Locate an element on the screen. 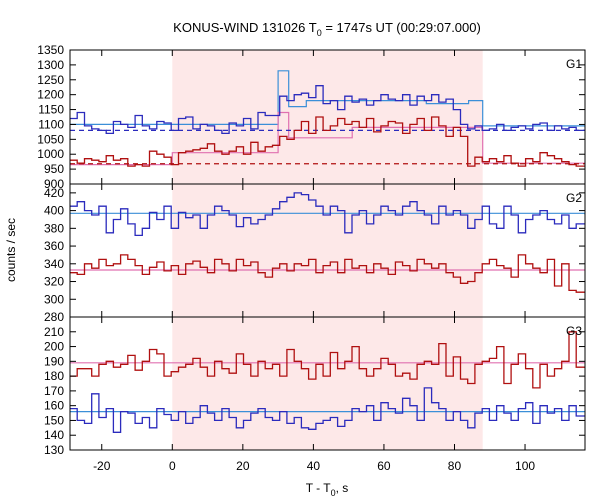 This screenshot has height=500, width=600. y-tick-label: 400 is located at coordinates (54, 211).